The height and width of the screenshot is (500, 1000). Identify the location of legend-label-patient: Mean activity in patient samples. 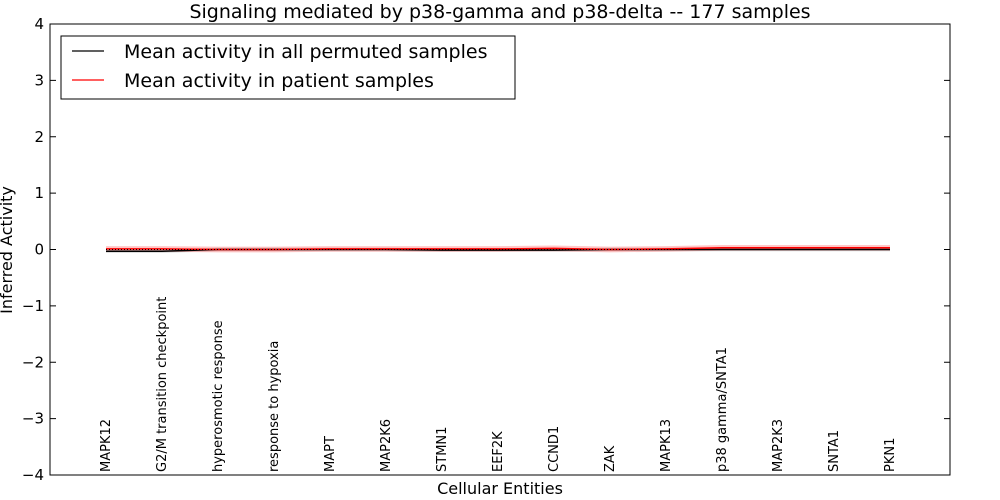
(279, 81).